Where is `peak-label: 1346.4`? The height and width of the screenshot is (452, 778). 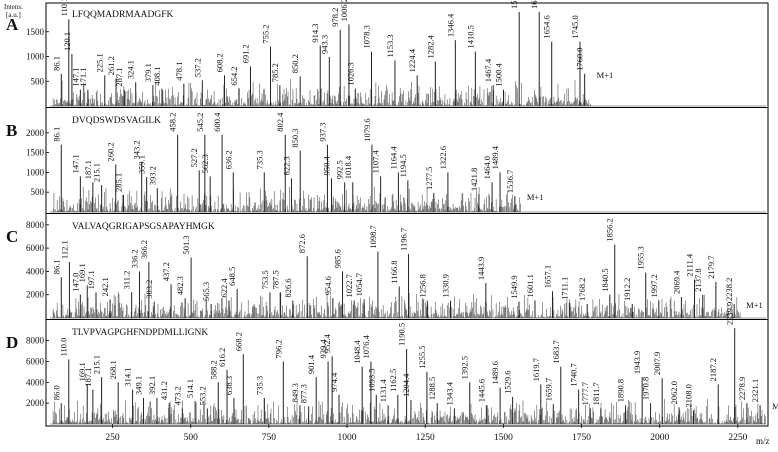 peak-label: 1346.4 is located at coordinates (450, 25).